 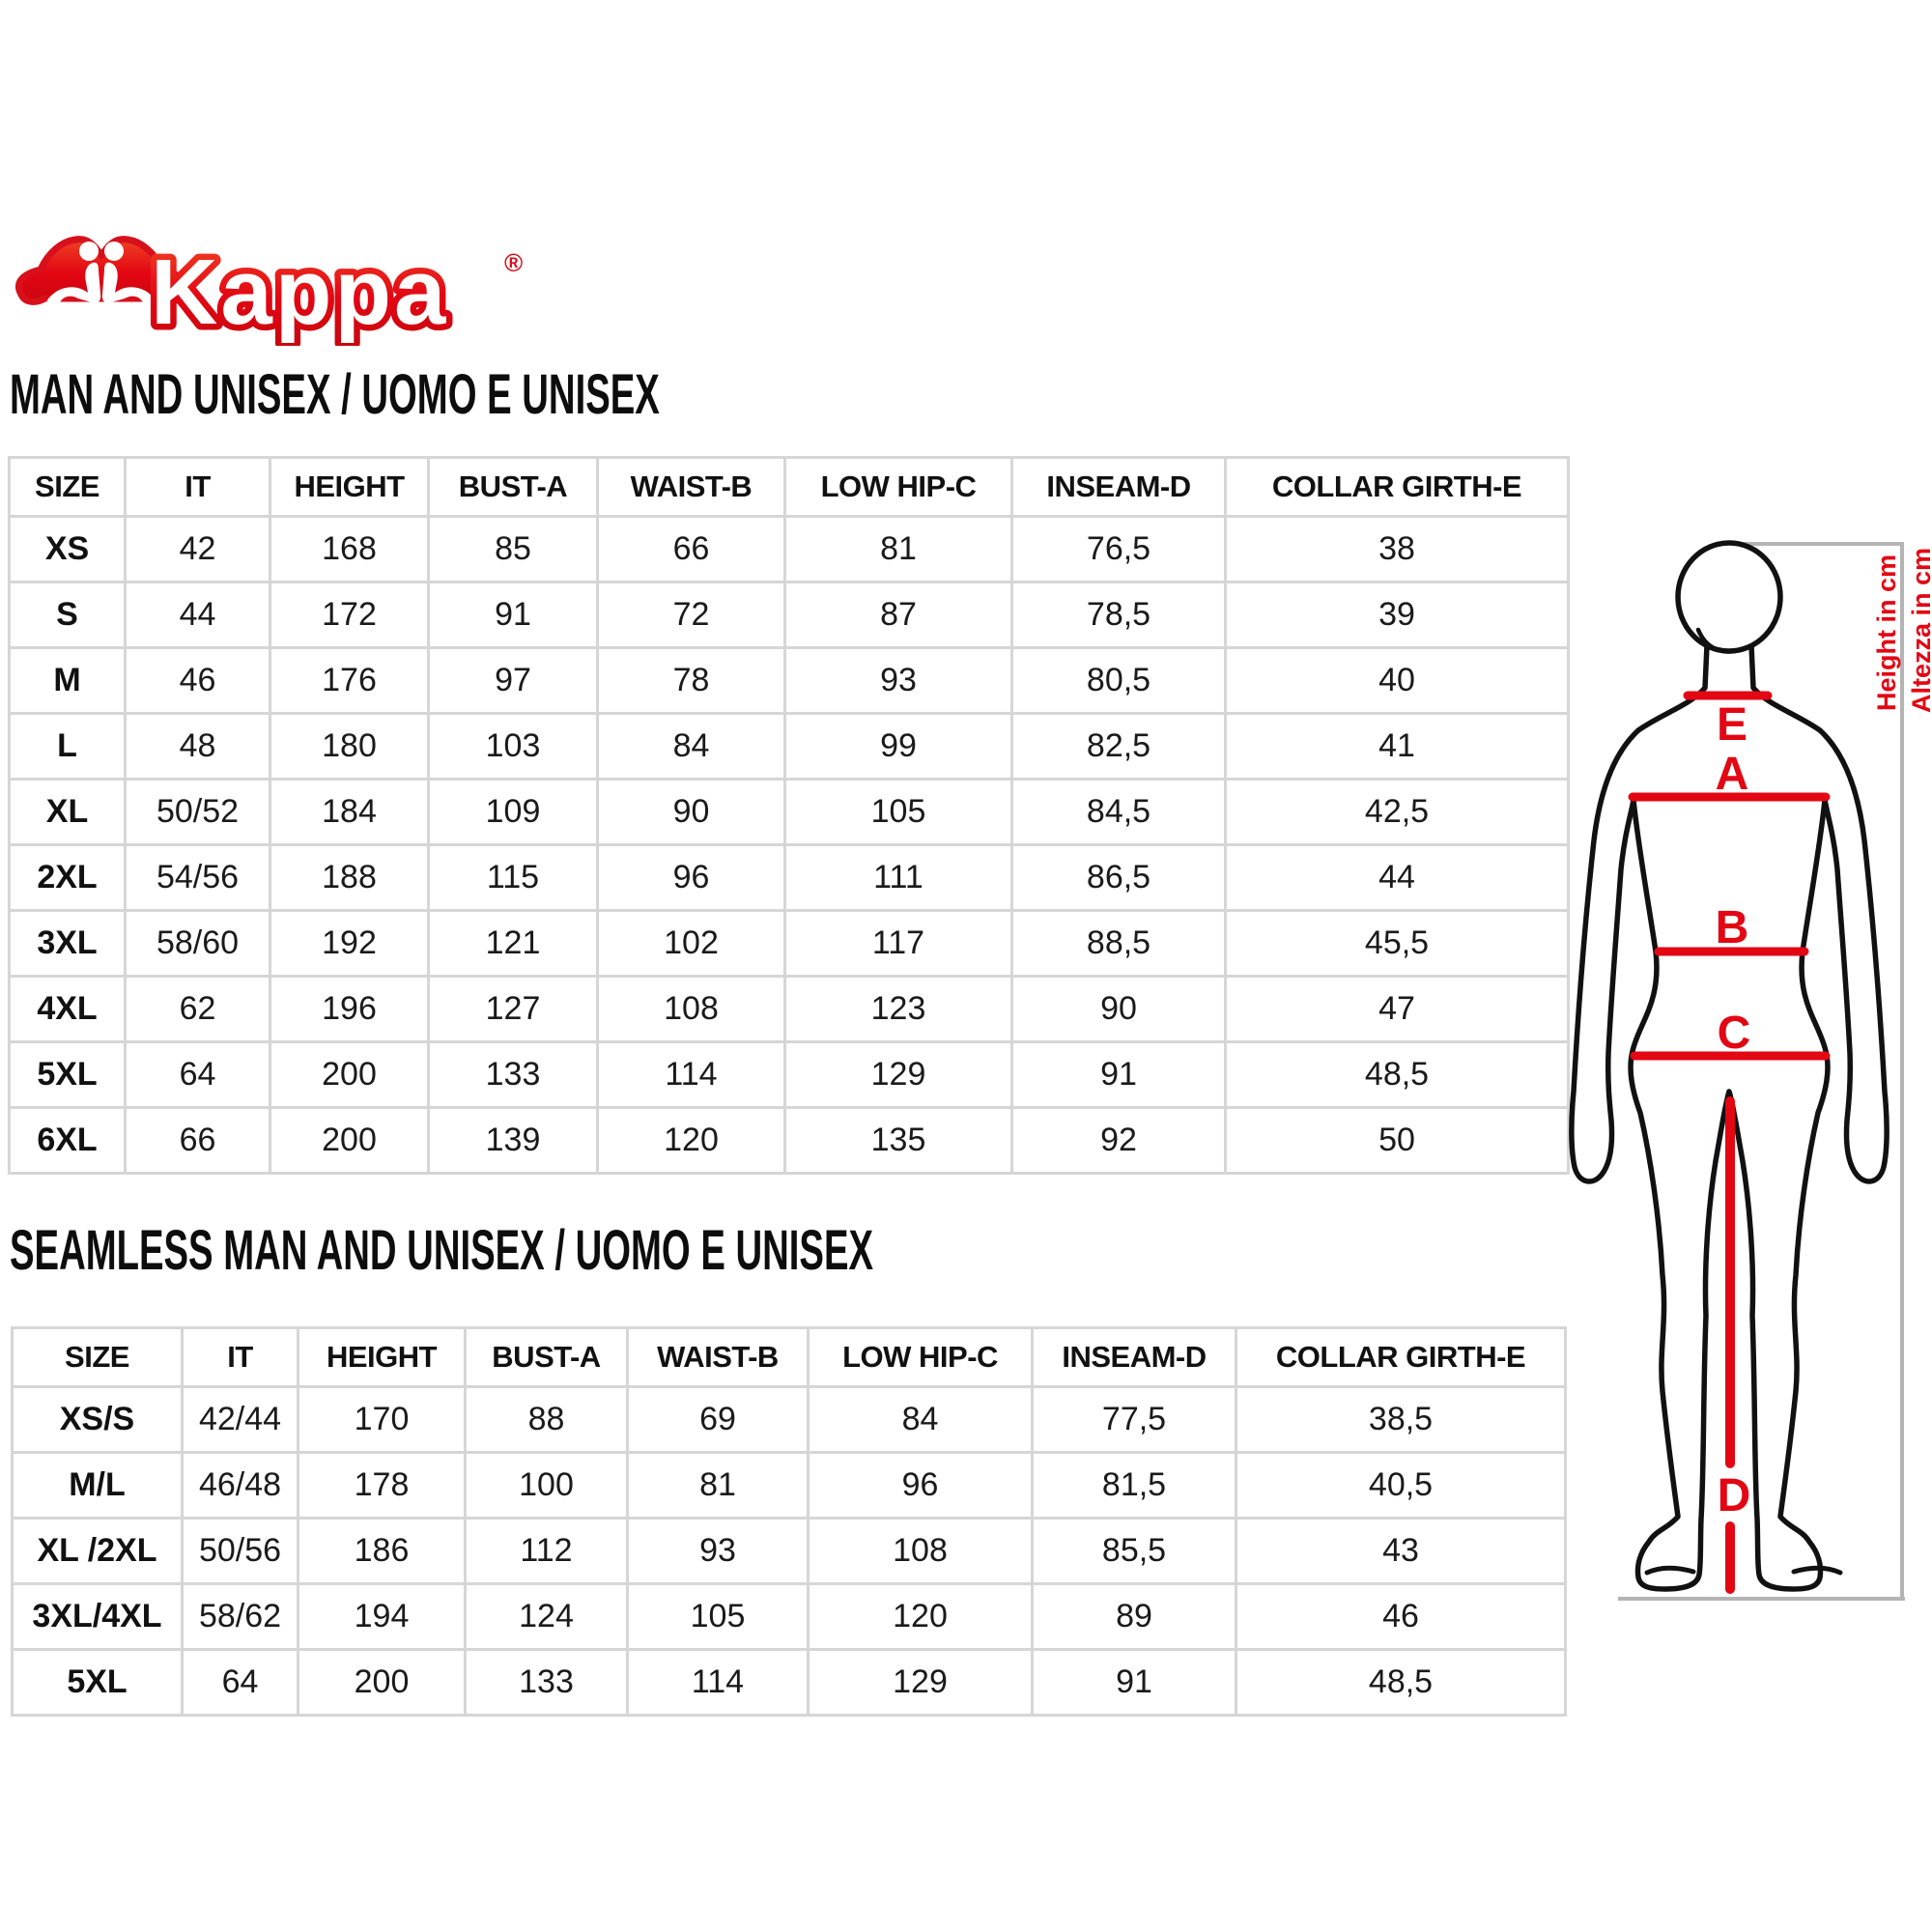 I want to click on value-cell: 58/60, so click(x=197, y=943).